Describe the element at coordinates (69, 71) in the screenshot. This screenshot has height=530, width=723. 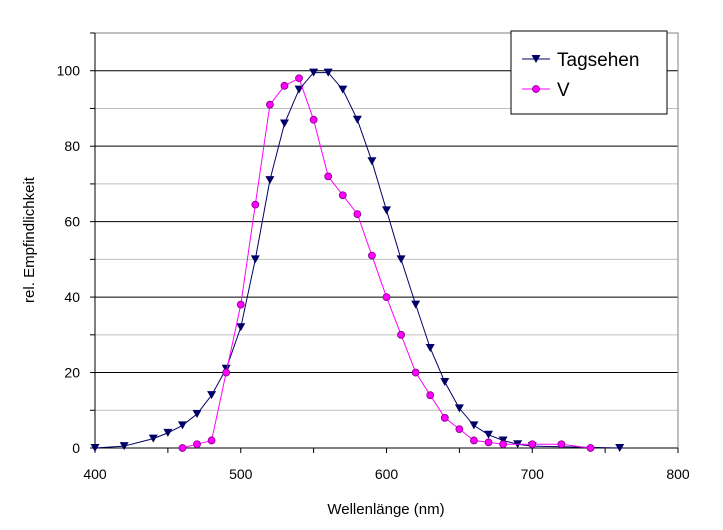
I see `y-tick-label: 100` at that location.